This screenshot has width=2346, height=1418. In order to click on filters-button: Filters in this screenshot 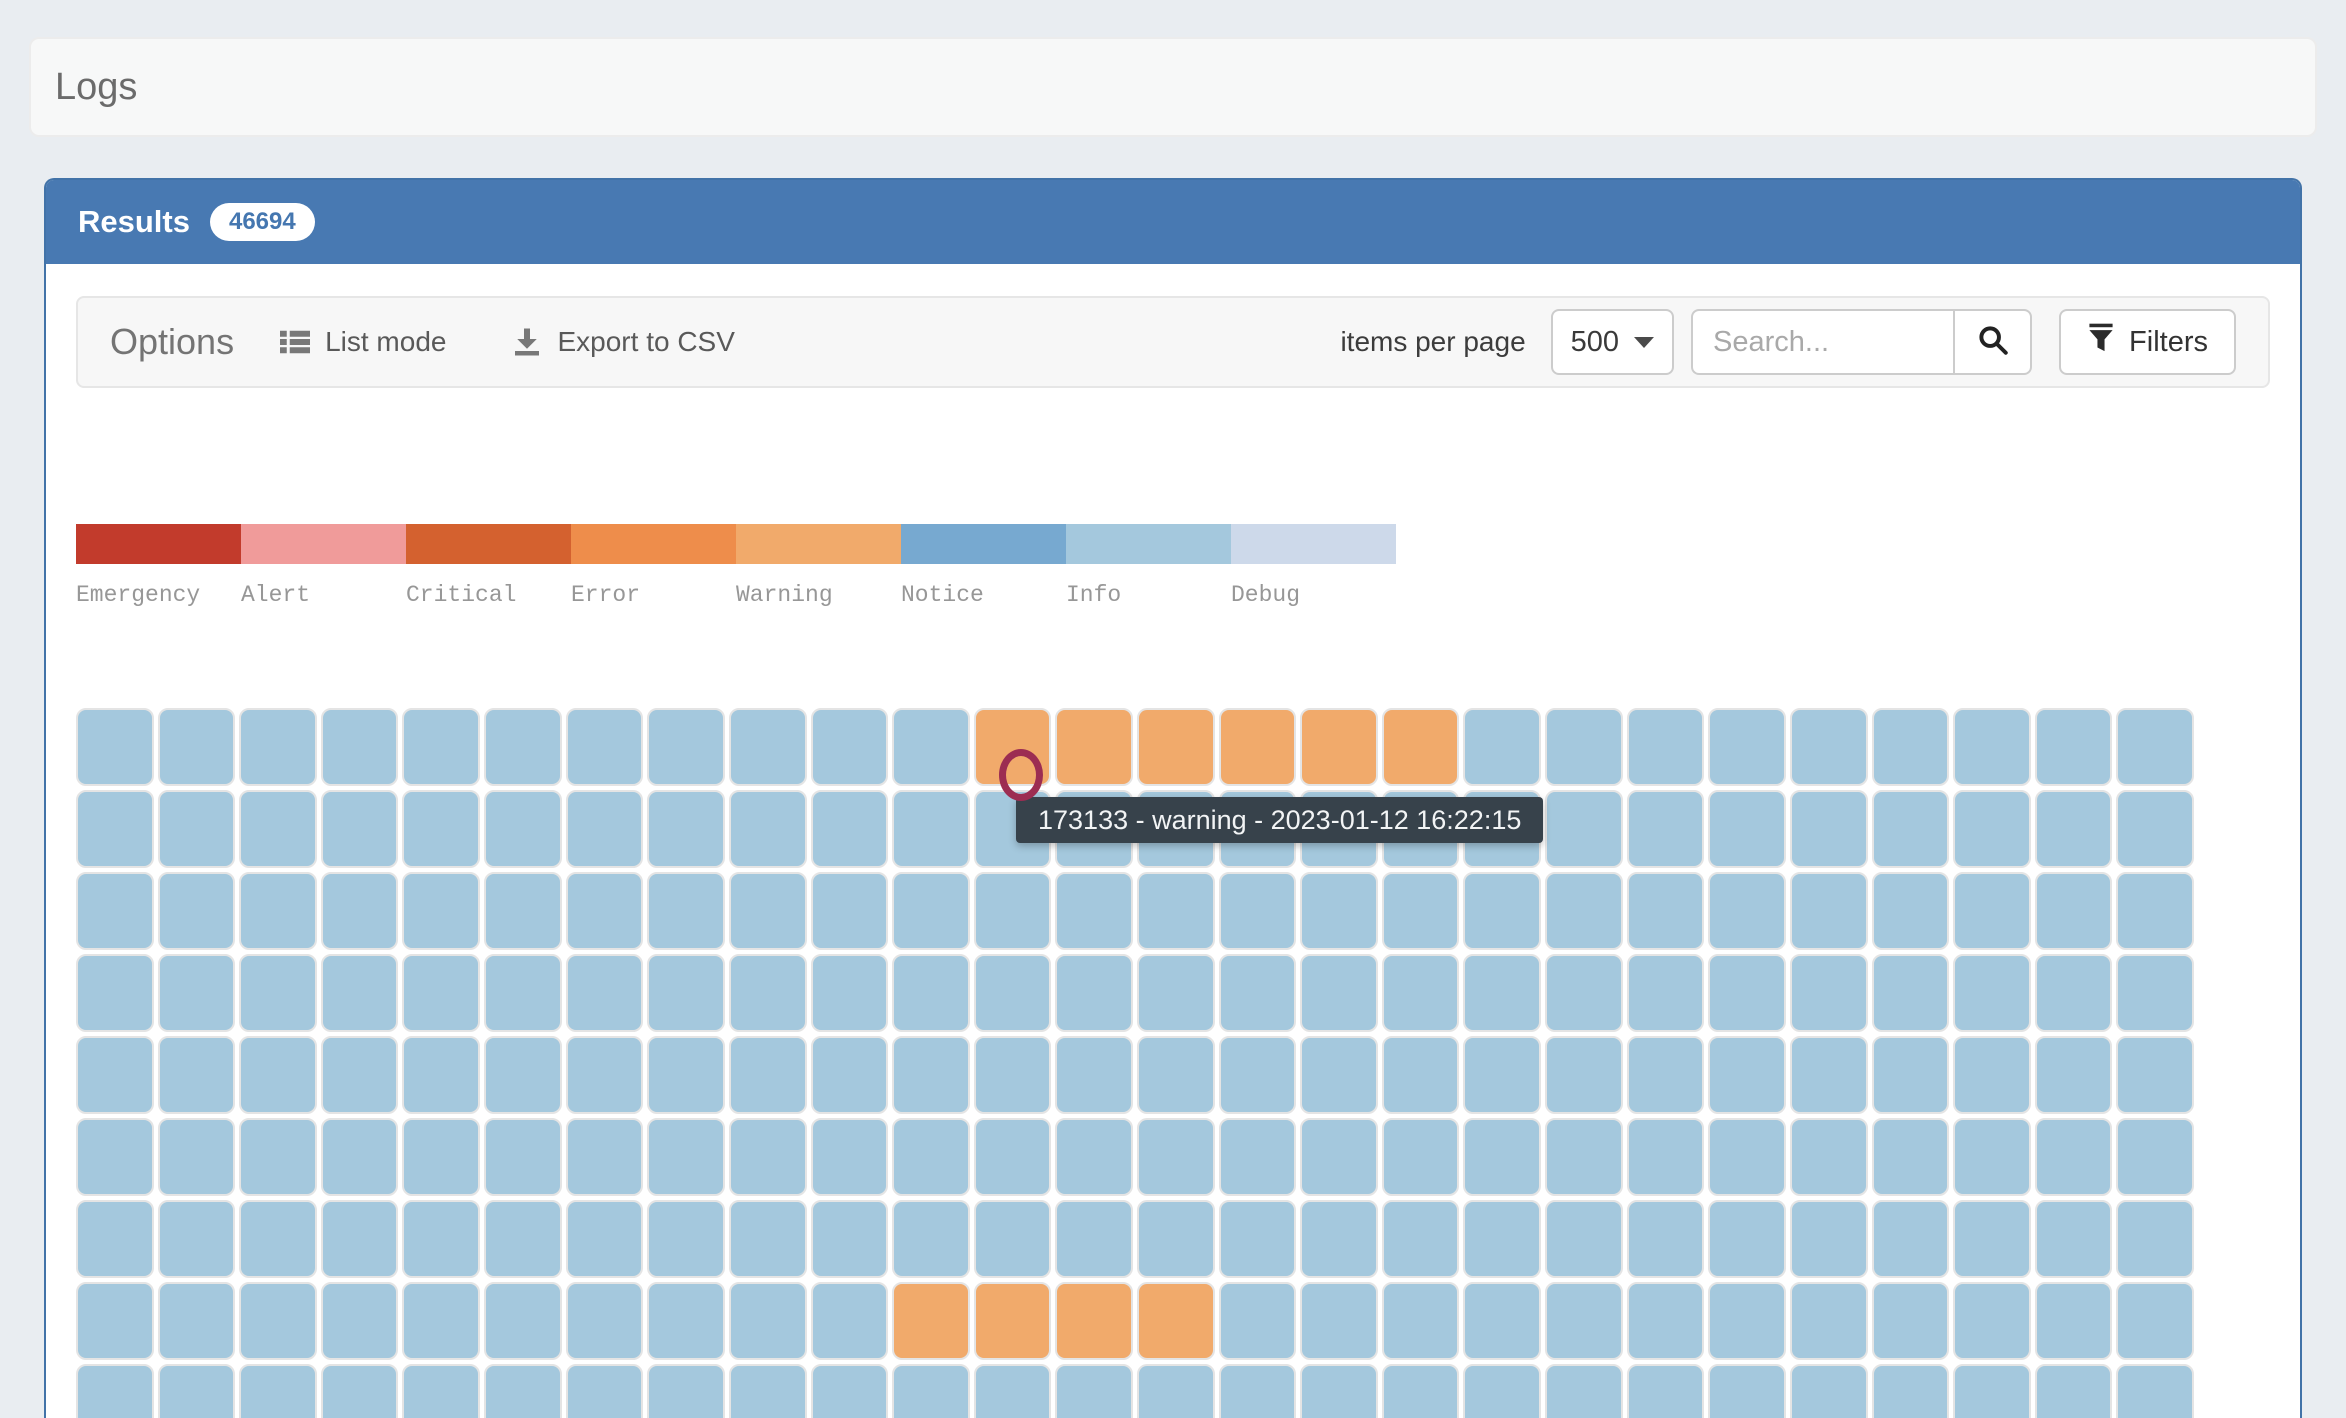, I will do `click(2147, 342)`.